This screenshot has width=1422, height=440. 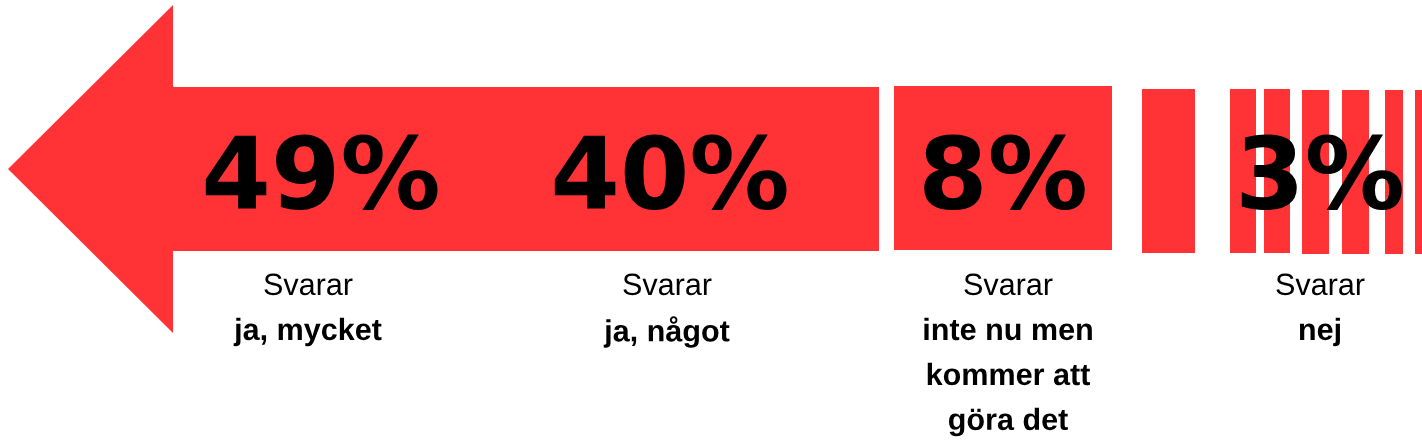 I want to click on data-label: 8%, so click(x=1004, y=172).